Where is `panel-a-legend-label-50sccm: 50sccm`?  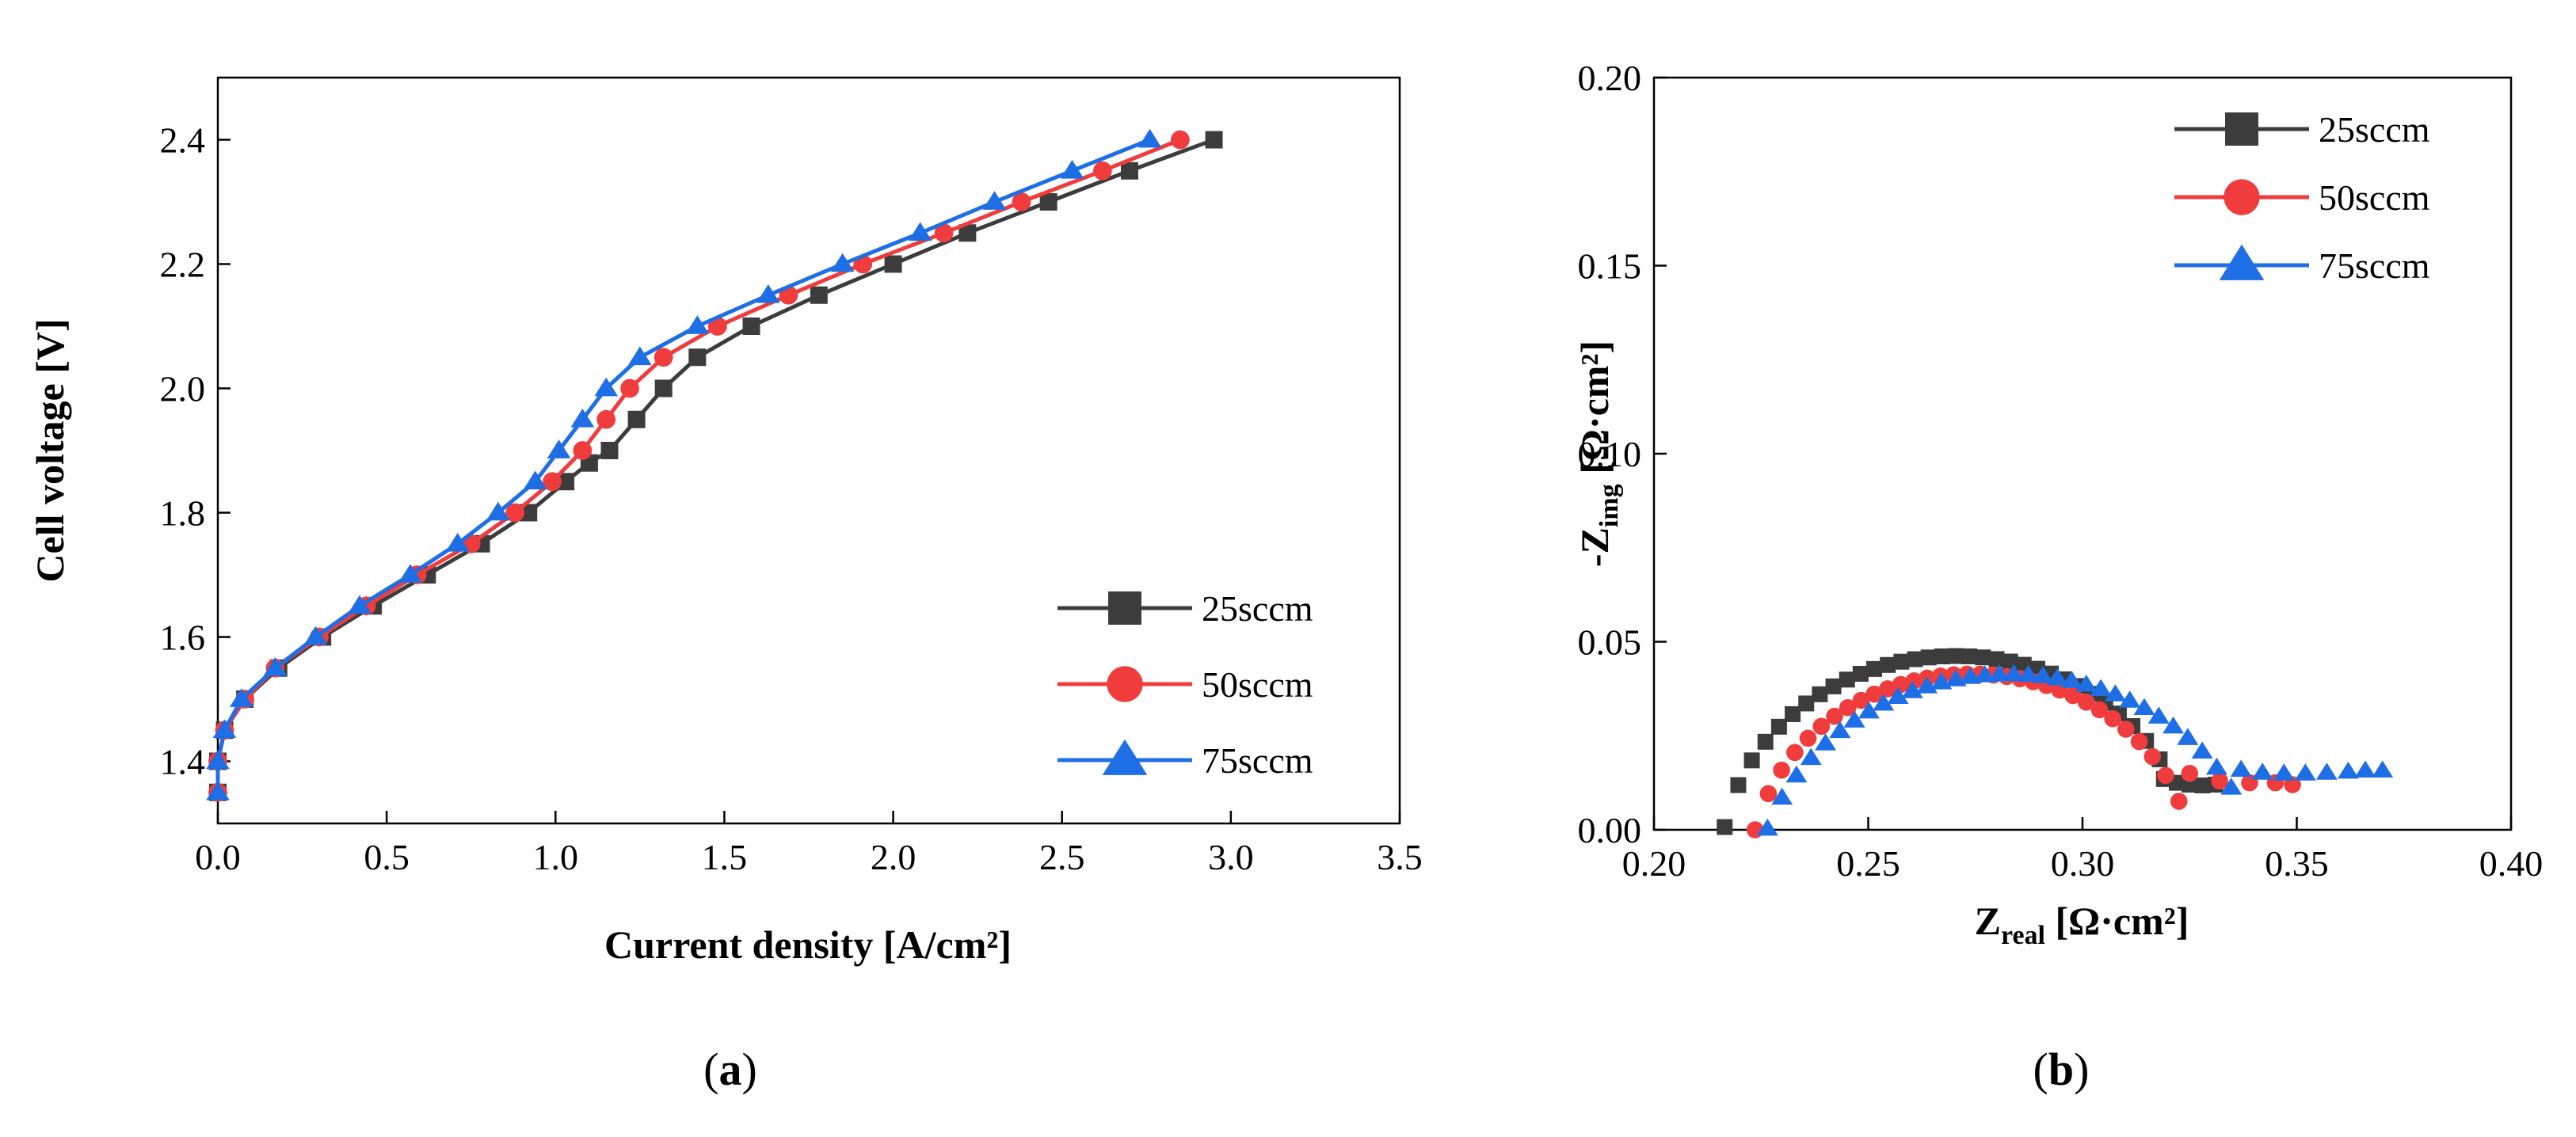
panel-a-legend-label-50sccm: 50sccm is located at coordinates (1257, 685).